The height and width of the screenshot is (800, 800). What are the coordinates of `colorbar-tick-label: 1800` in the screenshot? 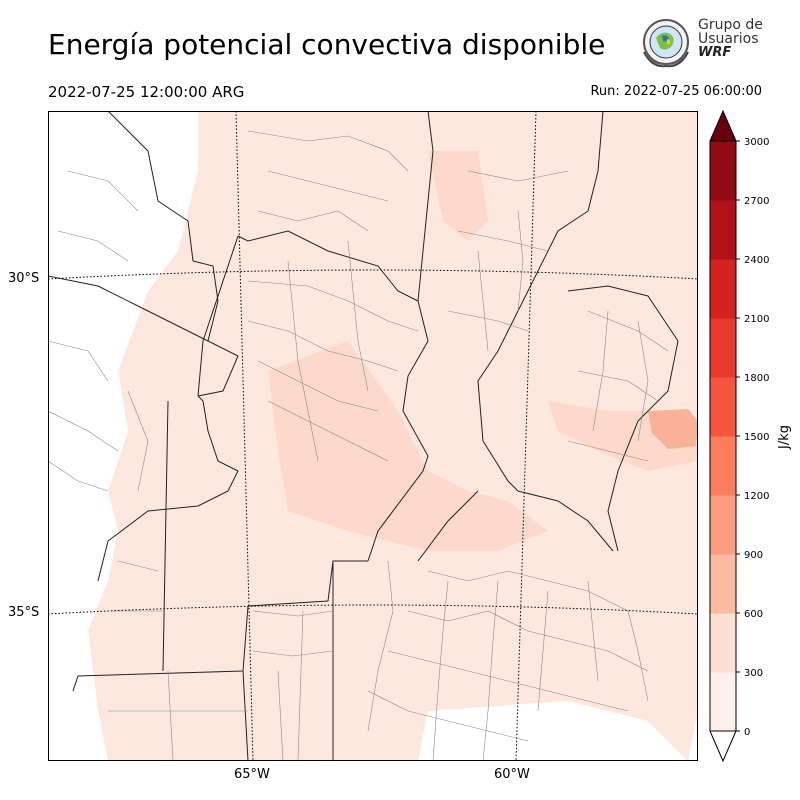 It's located at (756, 378).